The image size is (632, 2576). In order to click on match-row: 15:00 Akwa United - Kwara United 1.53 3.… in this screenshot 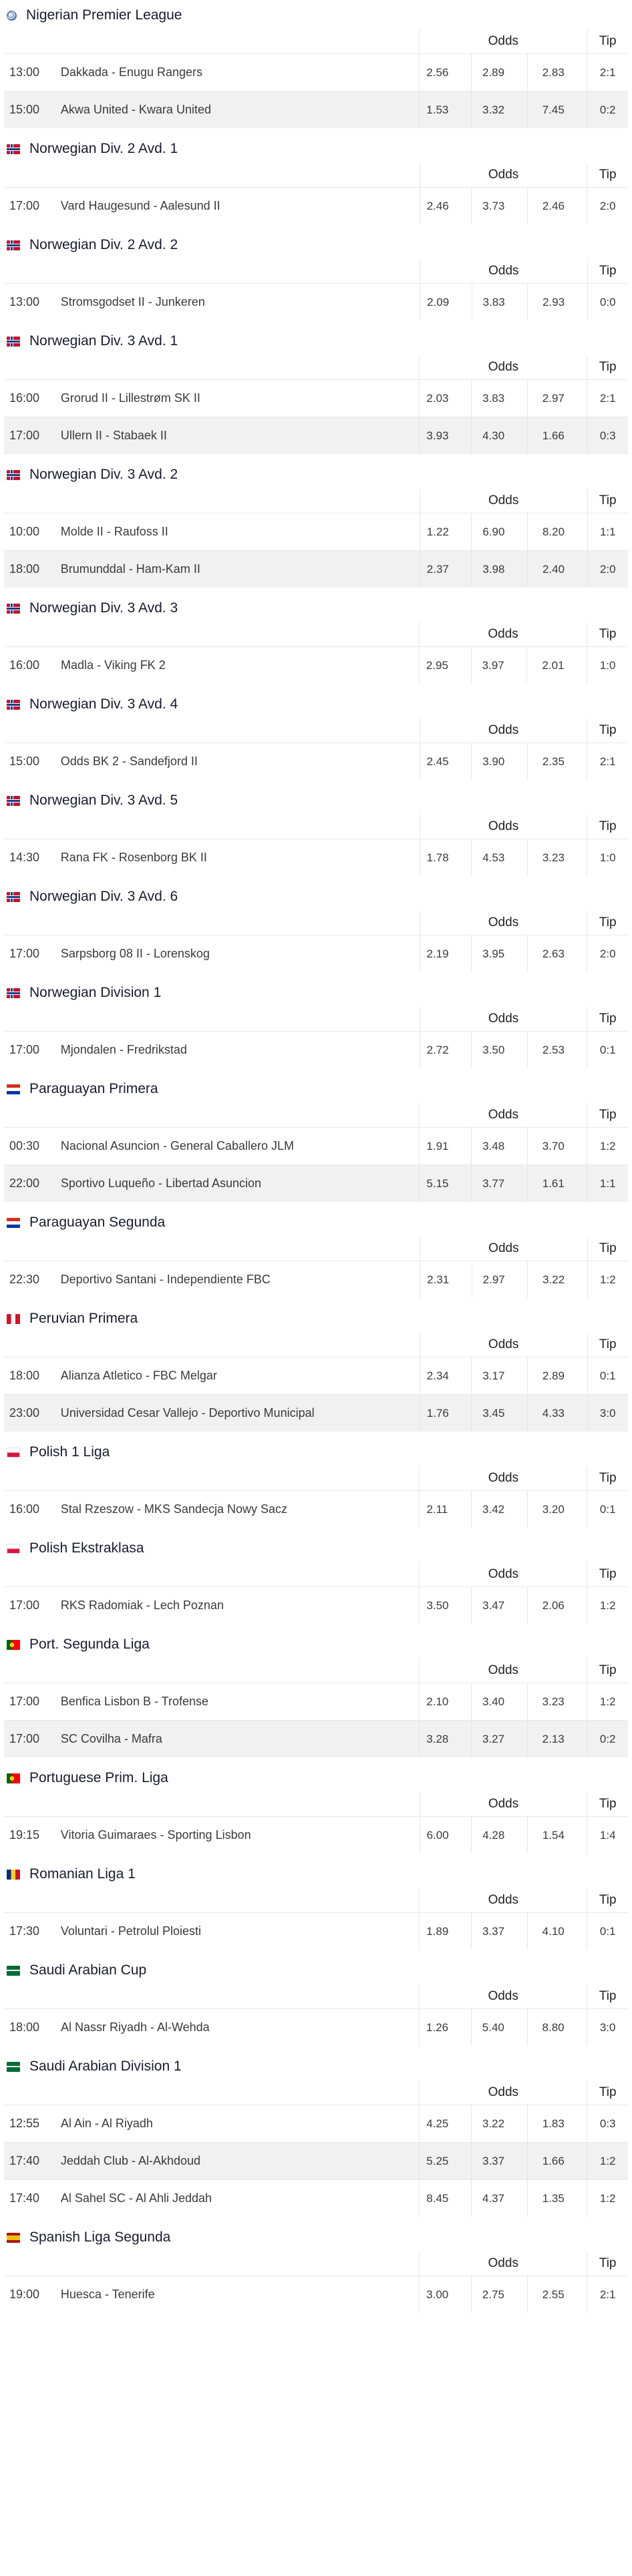, I will do `click(316, 109)`.